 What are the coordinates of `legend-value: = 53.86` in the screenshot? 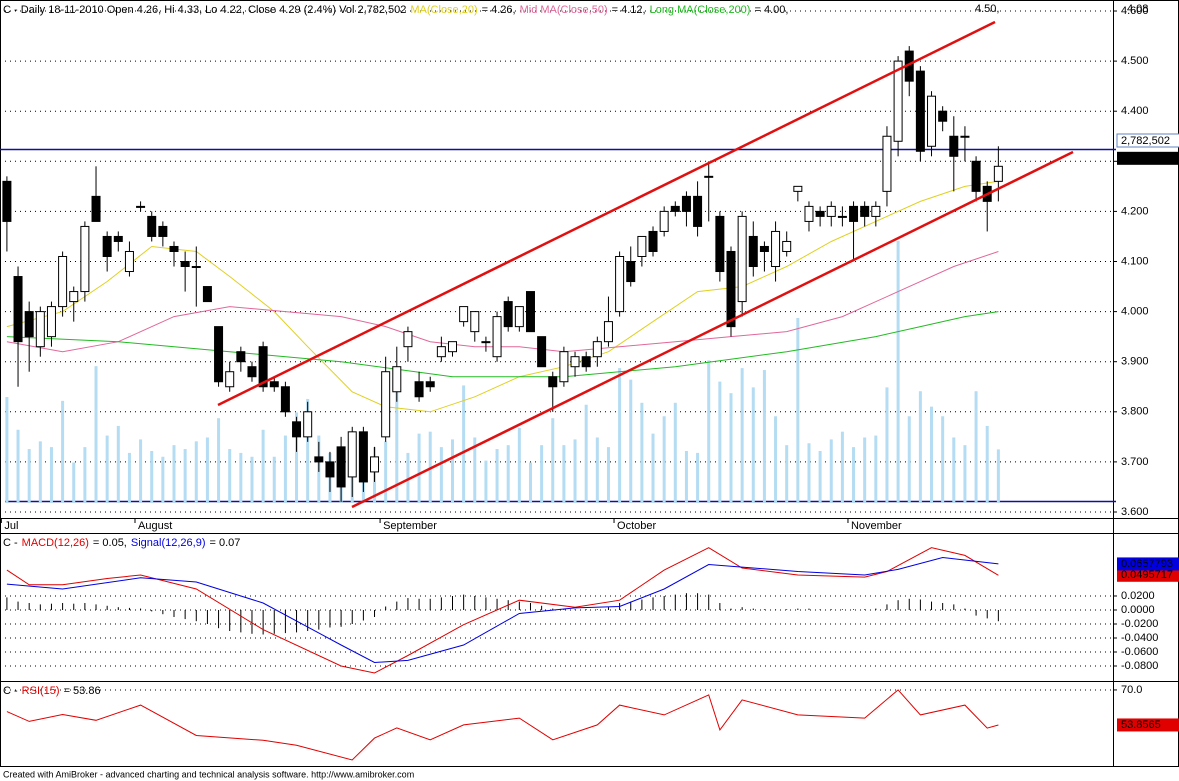 It's located at (82, 691).